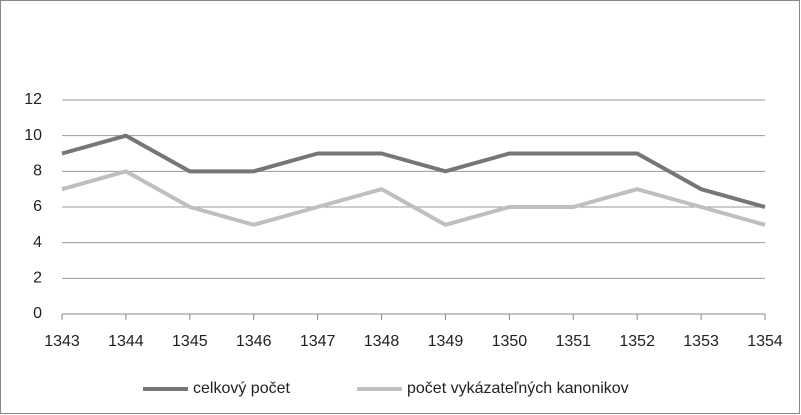 This screenshot has width=801, height=415. Describe the element at coordinates (190, 341) in the screenshot. I see `x-tick-label: 1345` at that location.